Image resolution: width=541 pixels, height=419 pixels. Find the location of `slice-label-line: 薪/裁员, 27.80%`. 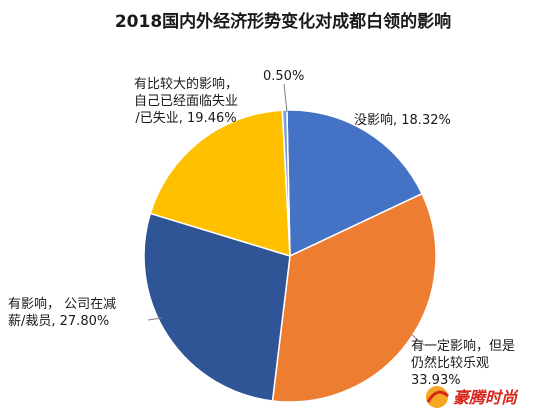

slice-label-line: 薪/裁员, 27.80% is located at coordinates (58, 321).